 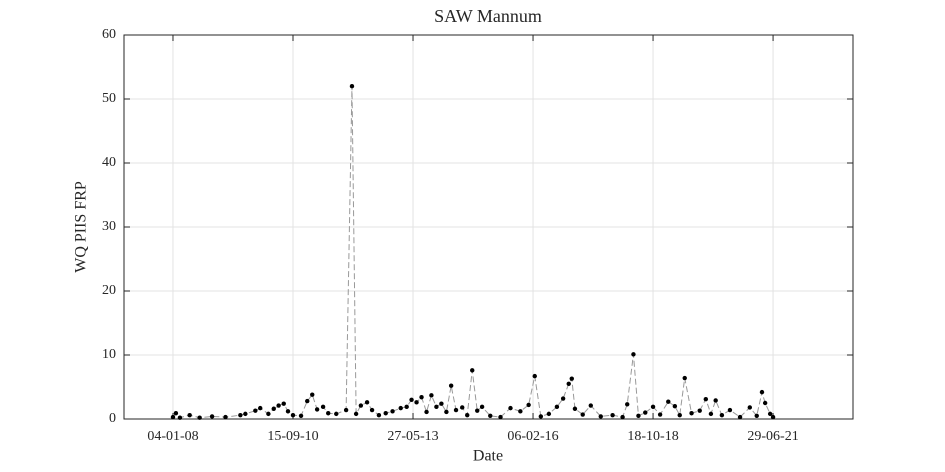 I want to click on y-tick-label: 40, so click(x=109, y=162).